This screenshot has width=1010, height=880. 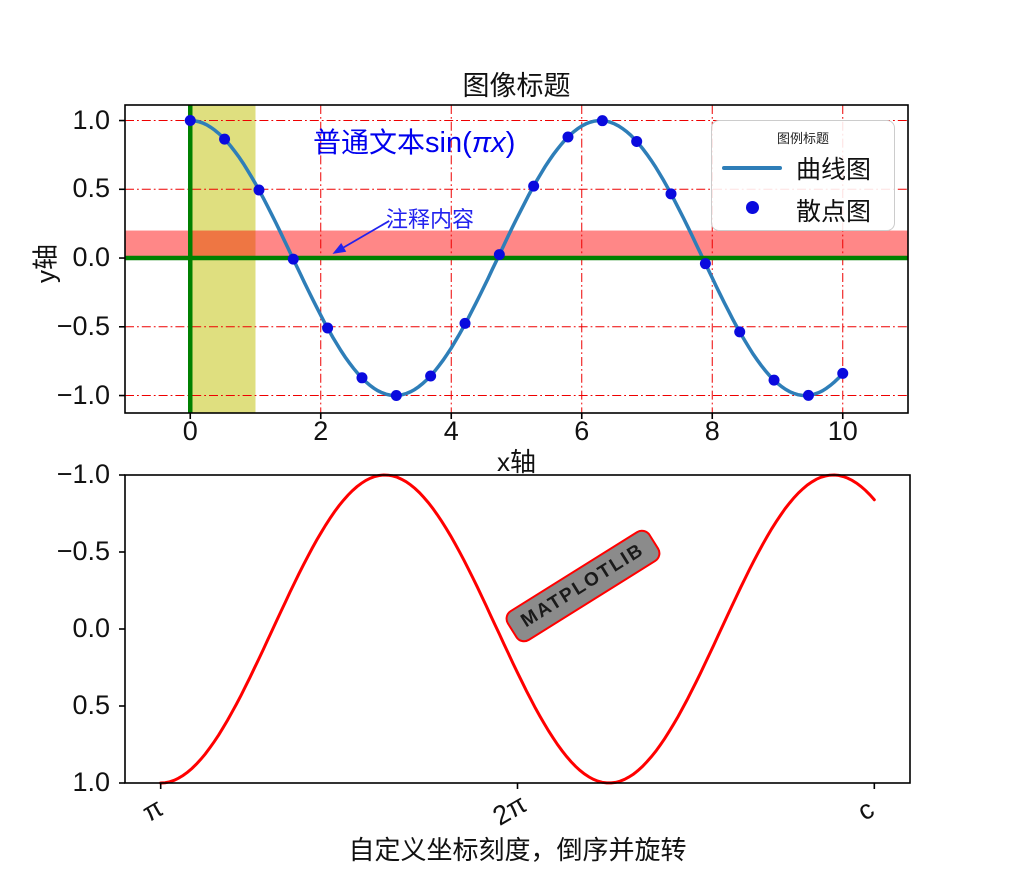 What do you see at coordinates (91, 119) in the screenshot?
I see `top-ytick-label: 1.0` at bounding box center [91, 119].